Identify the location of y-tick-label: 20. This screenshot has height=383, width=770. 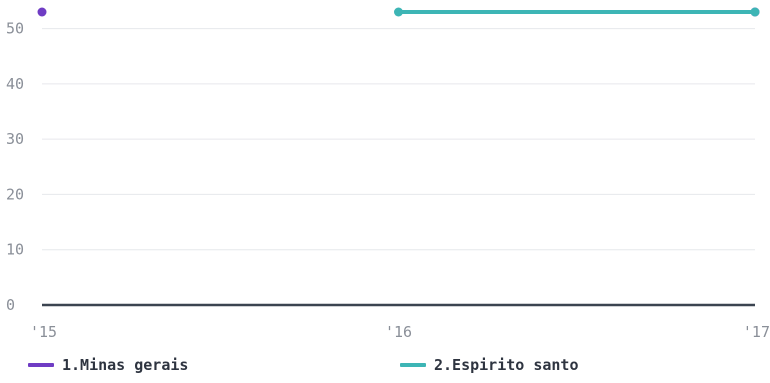
(15, 194).